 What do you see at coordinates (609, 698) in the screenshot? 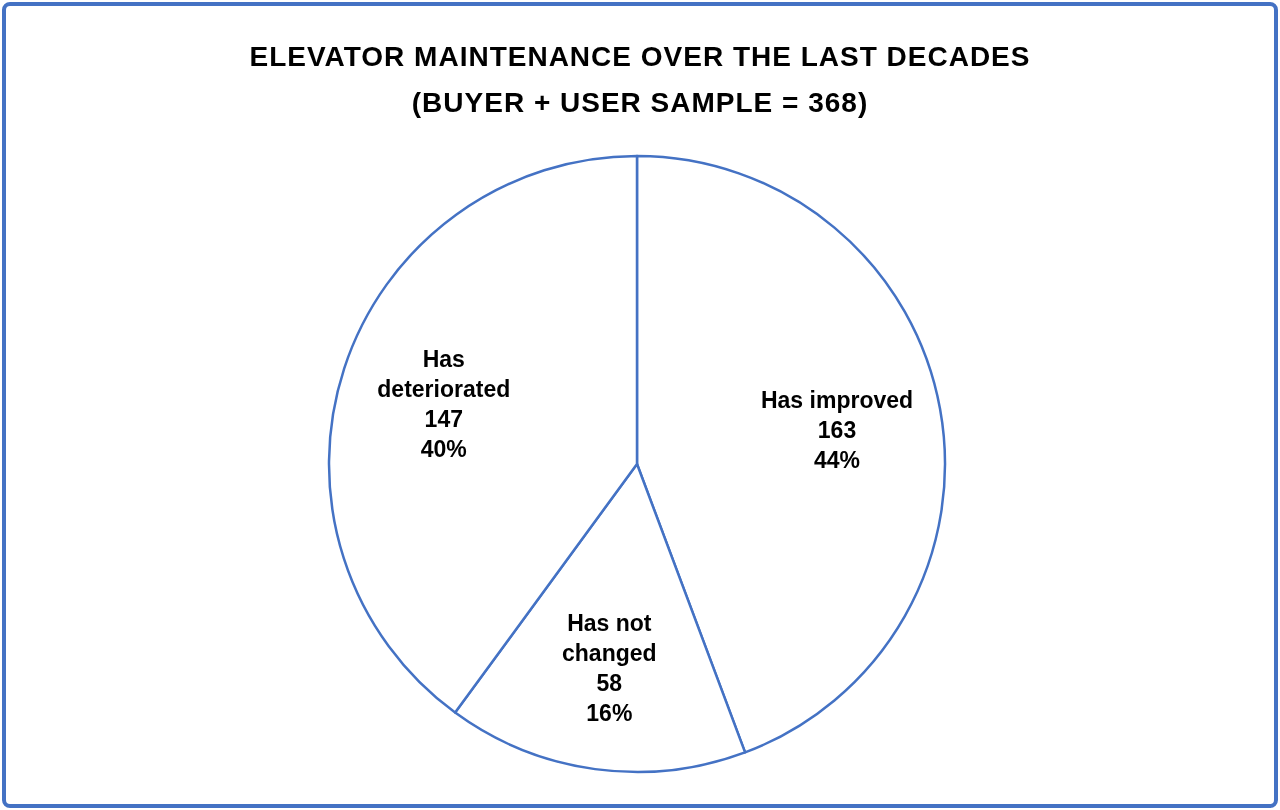
I see `data-label: 58 16%` at bounding box center [609, 698].